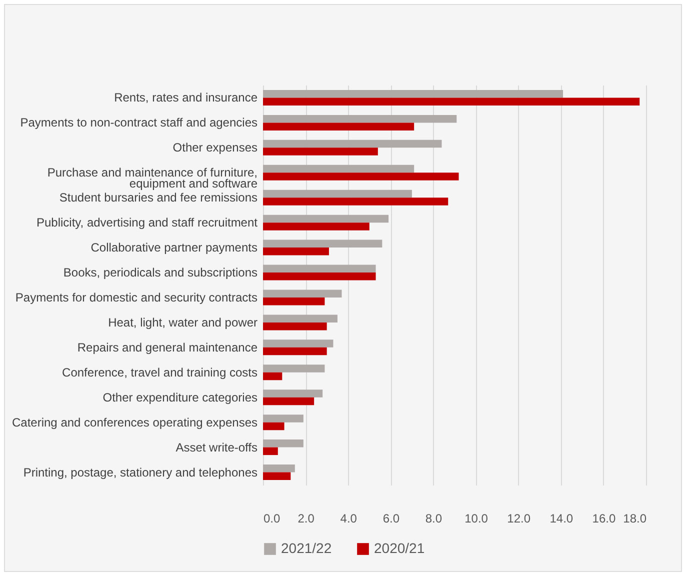 The height and width of the screenshot is (578, 688). What do you see at coordinates (391, 519) in the screenshot?
I see `x-tick-label: 6.0` at bounding box center [391, 519].